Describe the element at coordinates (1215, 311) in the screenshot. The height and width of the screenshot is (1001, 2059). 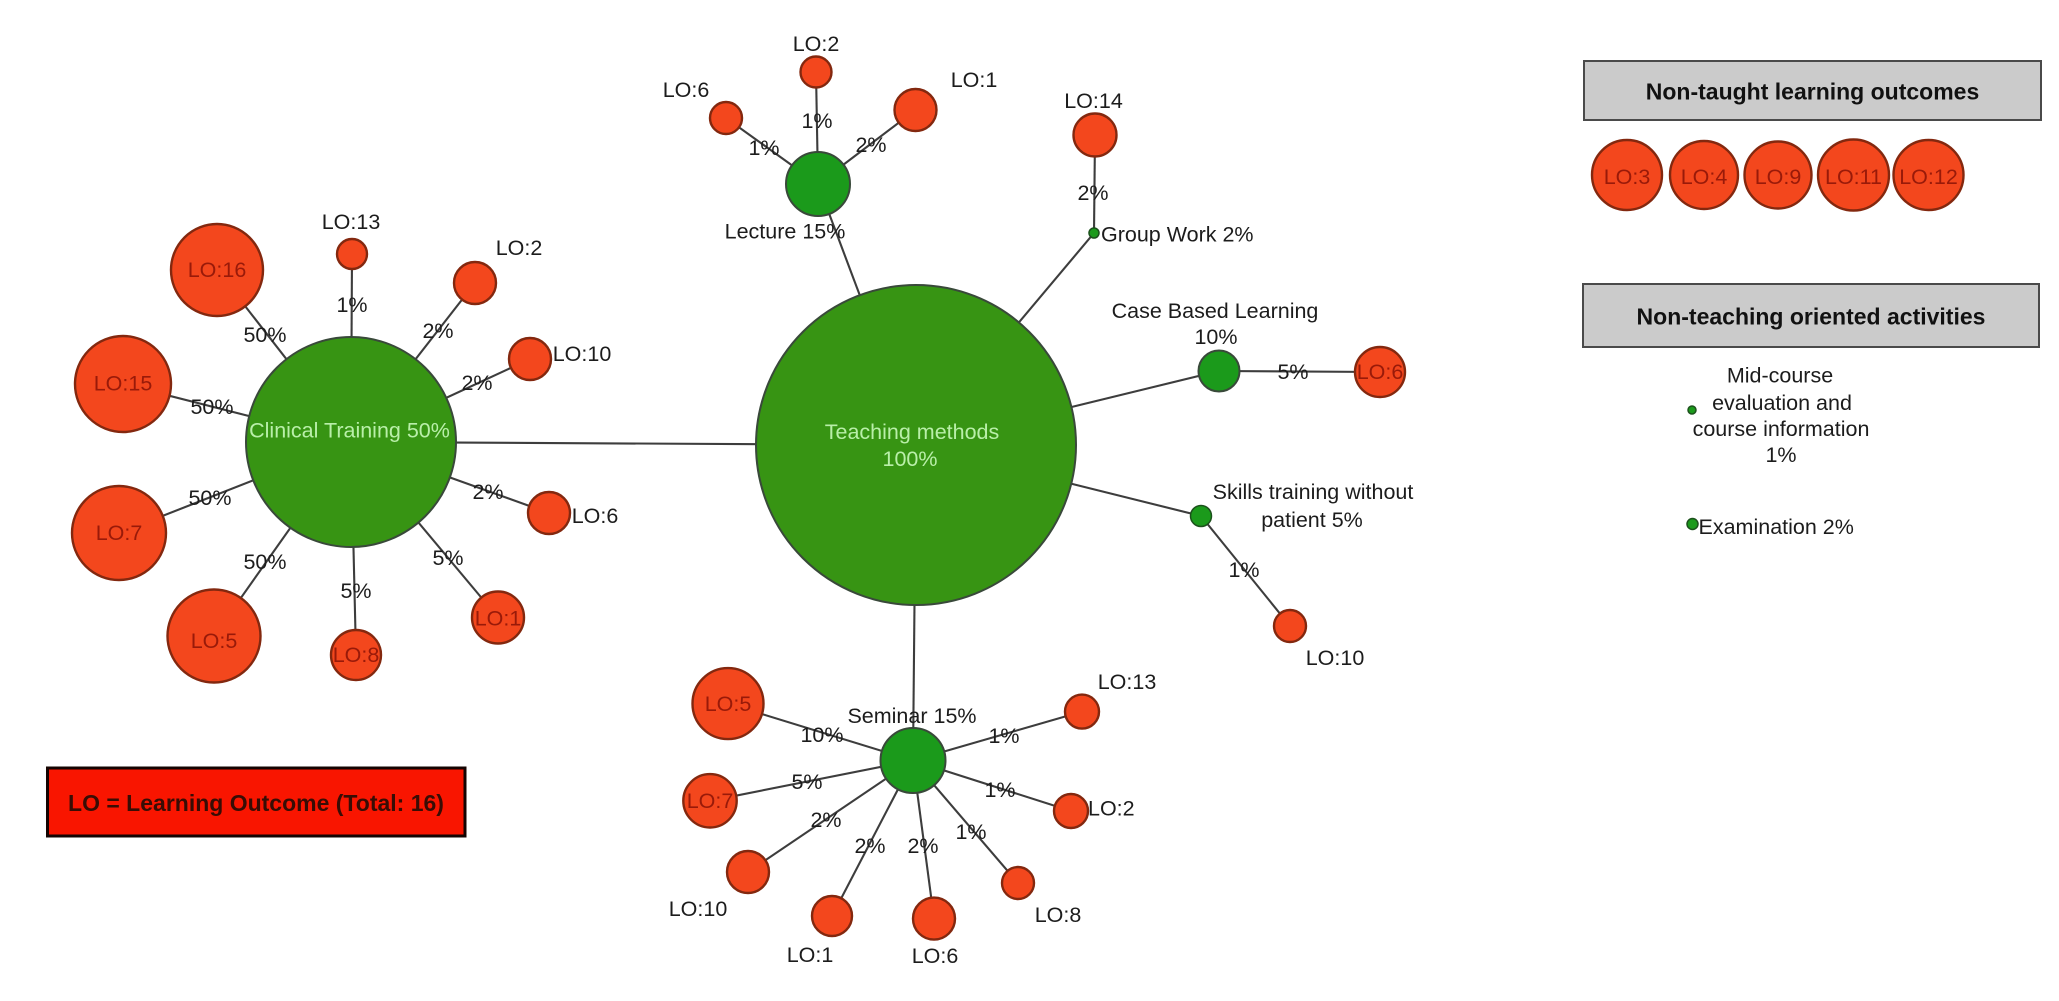
I see `svg-text: Case Based Learning` at that location.